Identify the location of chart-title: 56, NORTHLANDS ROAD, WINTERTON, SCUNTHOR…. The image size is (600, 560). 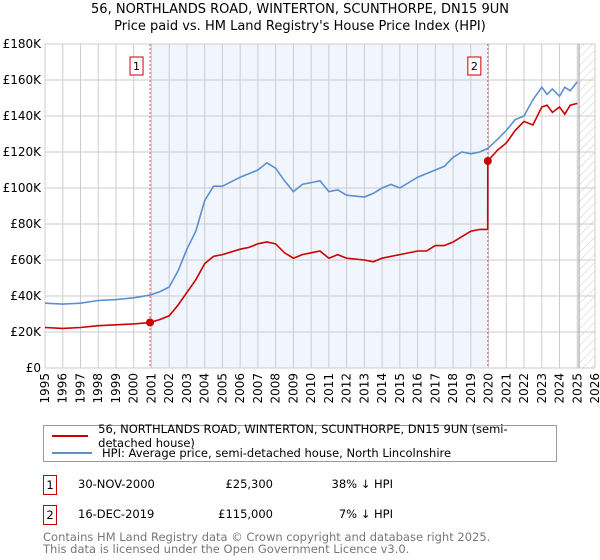
(300, 9).